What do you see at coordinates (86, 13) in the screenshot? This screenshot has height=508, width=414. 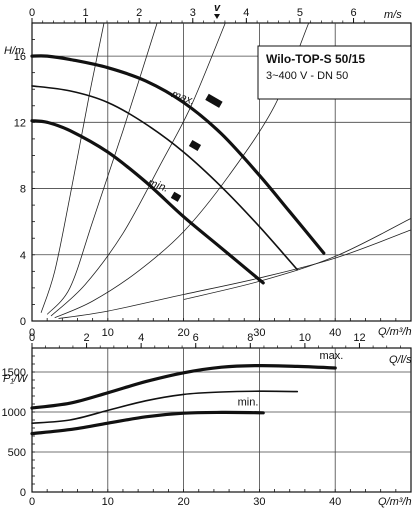 I see `velocity-tick-label: 1` at bounding box center [86, 13].